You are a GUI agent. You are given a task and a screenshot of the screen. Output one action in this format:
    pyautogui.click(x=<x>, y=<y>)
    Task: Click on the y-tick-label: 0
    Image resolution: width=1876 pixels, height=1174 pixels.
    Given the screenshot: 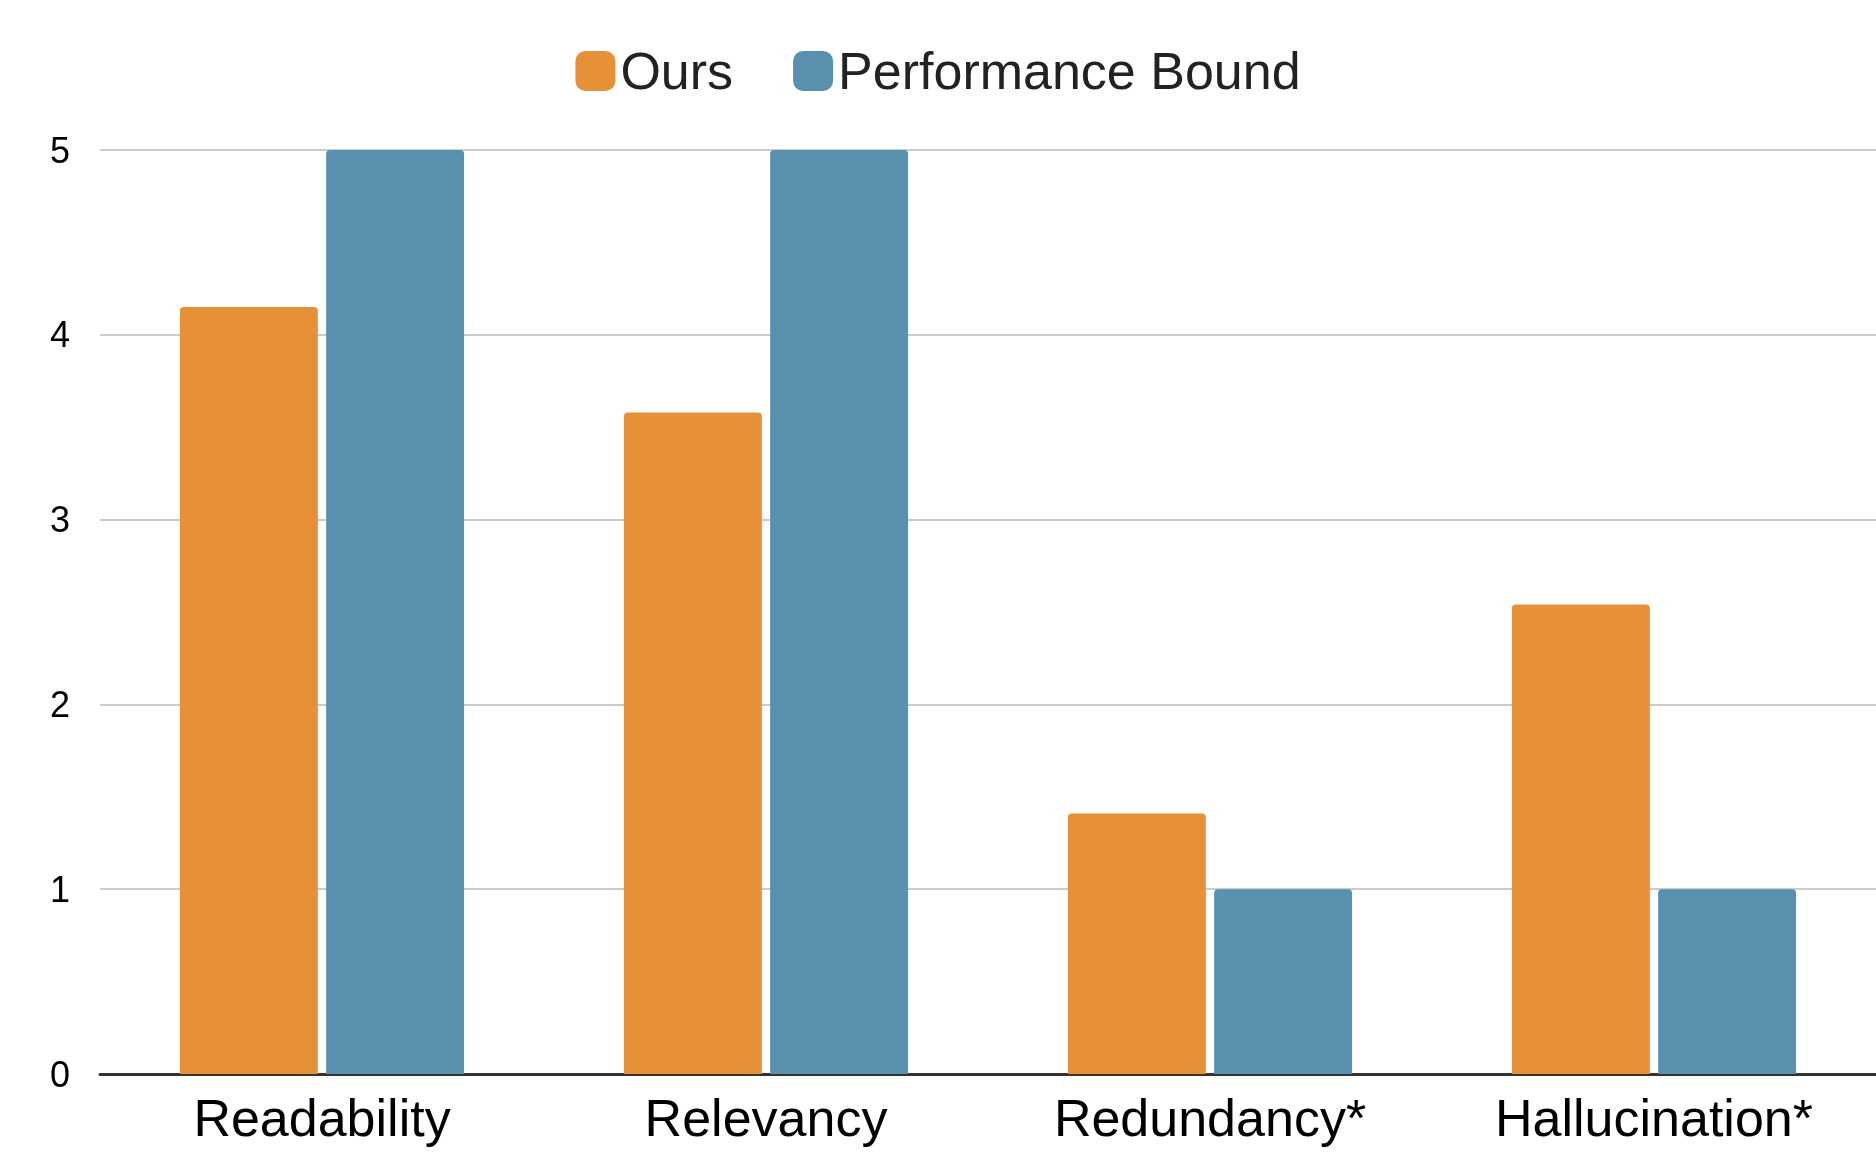 What is the action you would take?
    pyautogui.click(x=59, y=1074)
    